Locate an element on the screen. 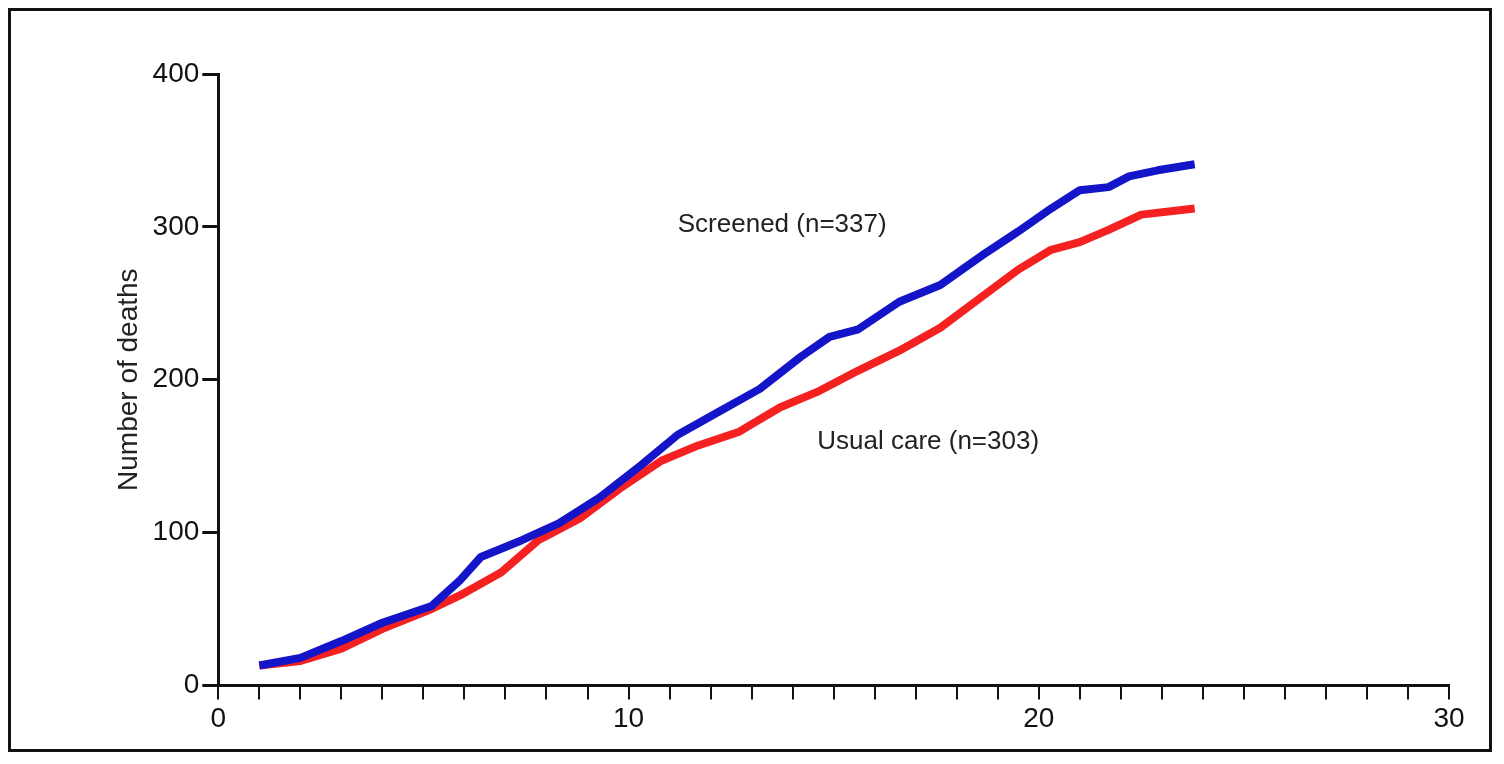 The image size is (1504, 764). y-tick-label: 100 is located at coordinates (176, 531).